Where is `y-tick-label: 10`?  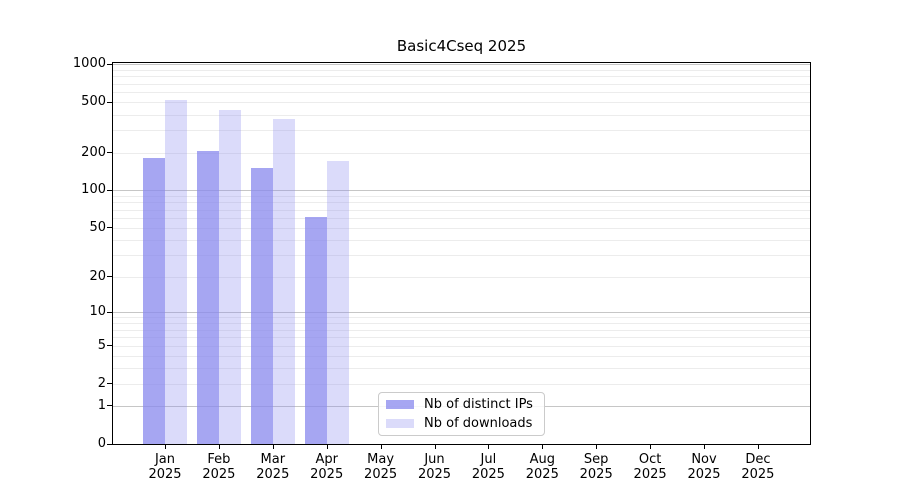 y-tick-label: 10 is located at coordinates (97, 312).